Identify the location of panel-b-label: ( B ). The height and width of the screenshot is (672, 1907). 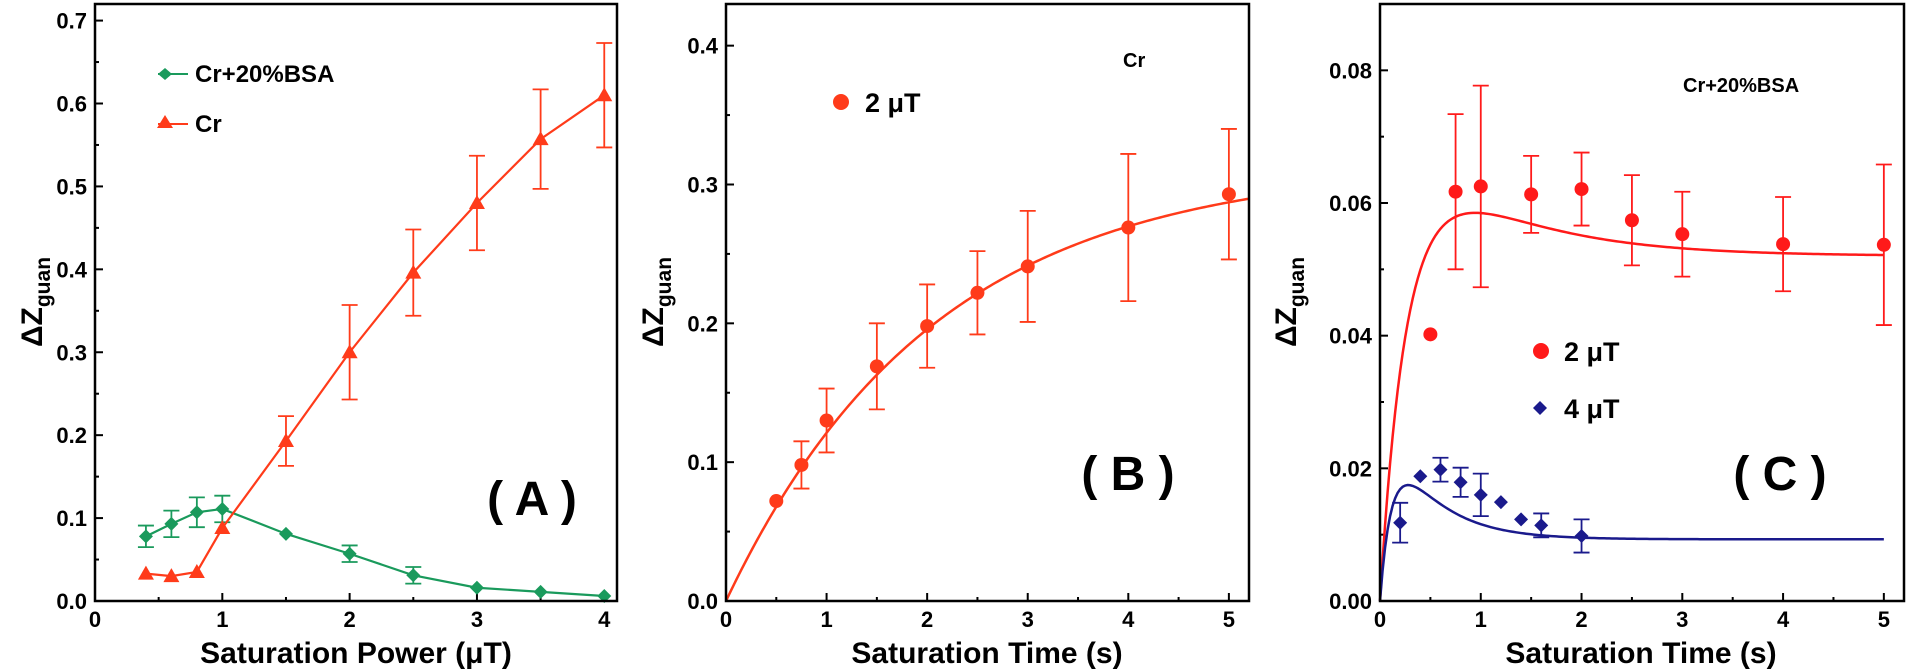
(1127, 474).